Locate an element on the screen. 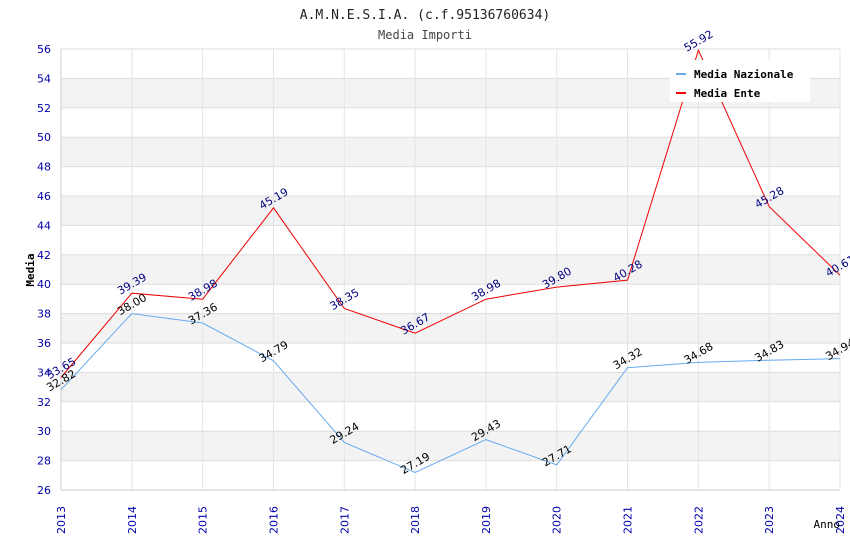  y-tick-label: 52 is located at coordinates (44, 108).